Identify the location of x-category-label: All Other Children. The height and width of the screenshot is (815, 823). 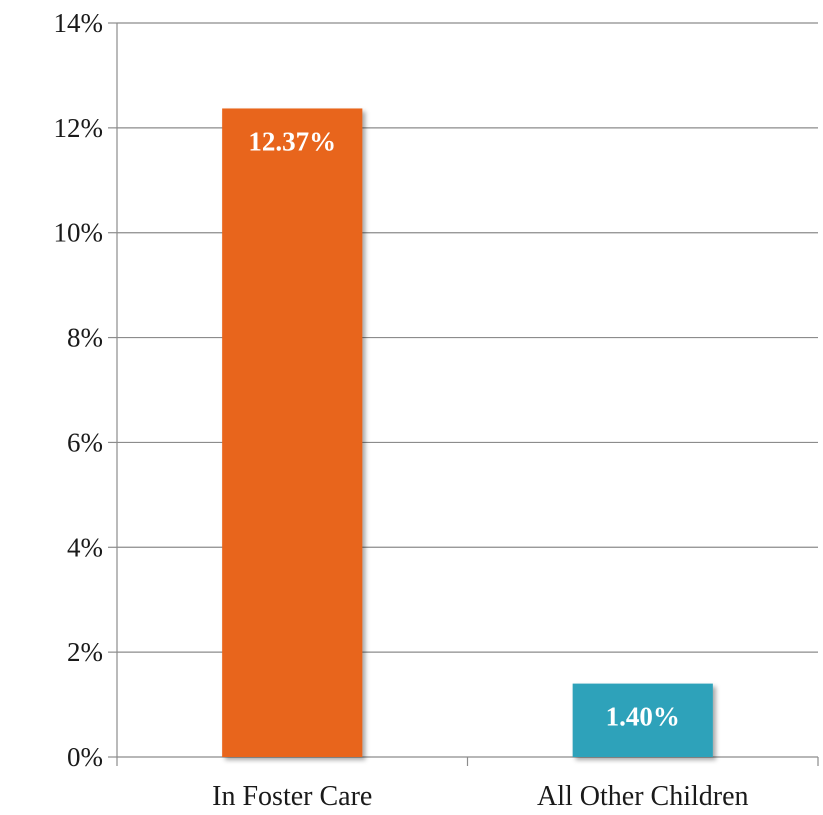
(643, 796).